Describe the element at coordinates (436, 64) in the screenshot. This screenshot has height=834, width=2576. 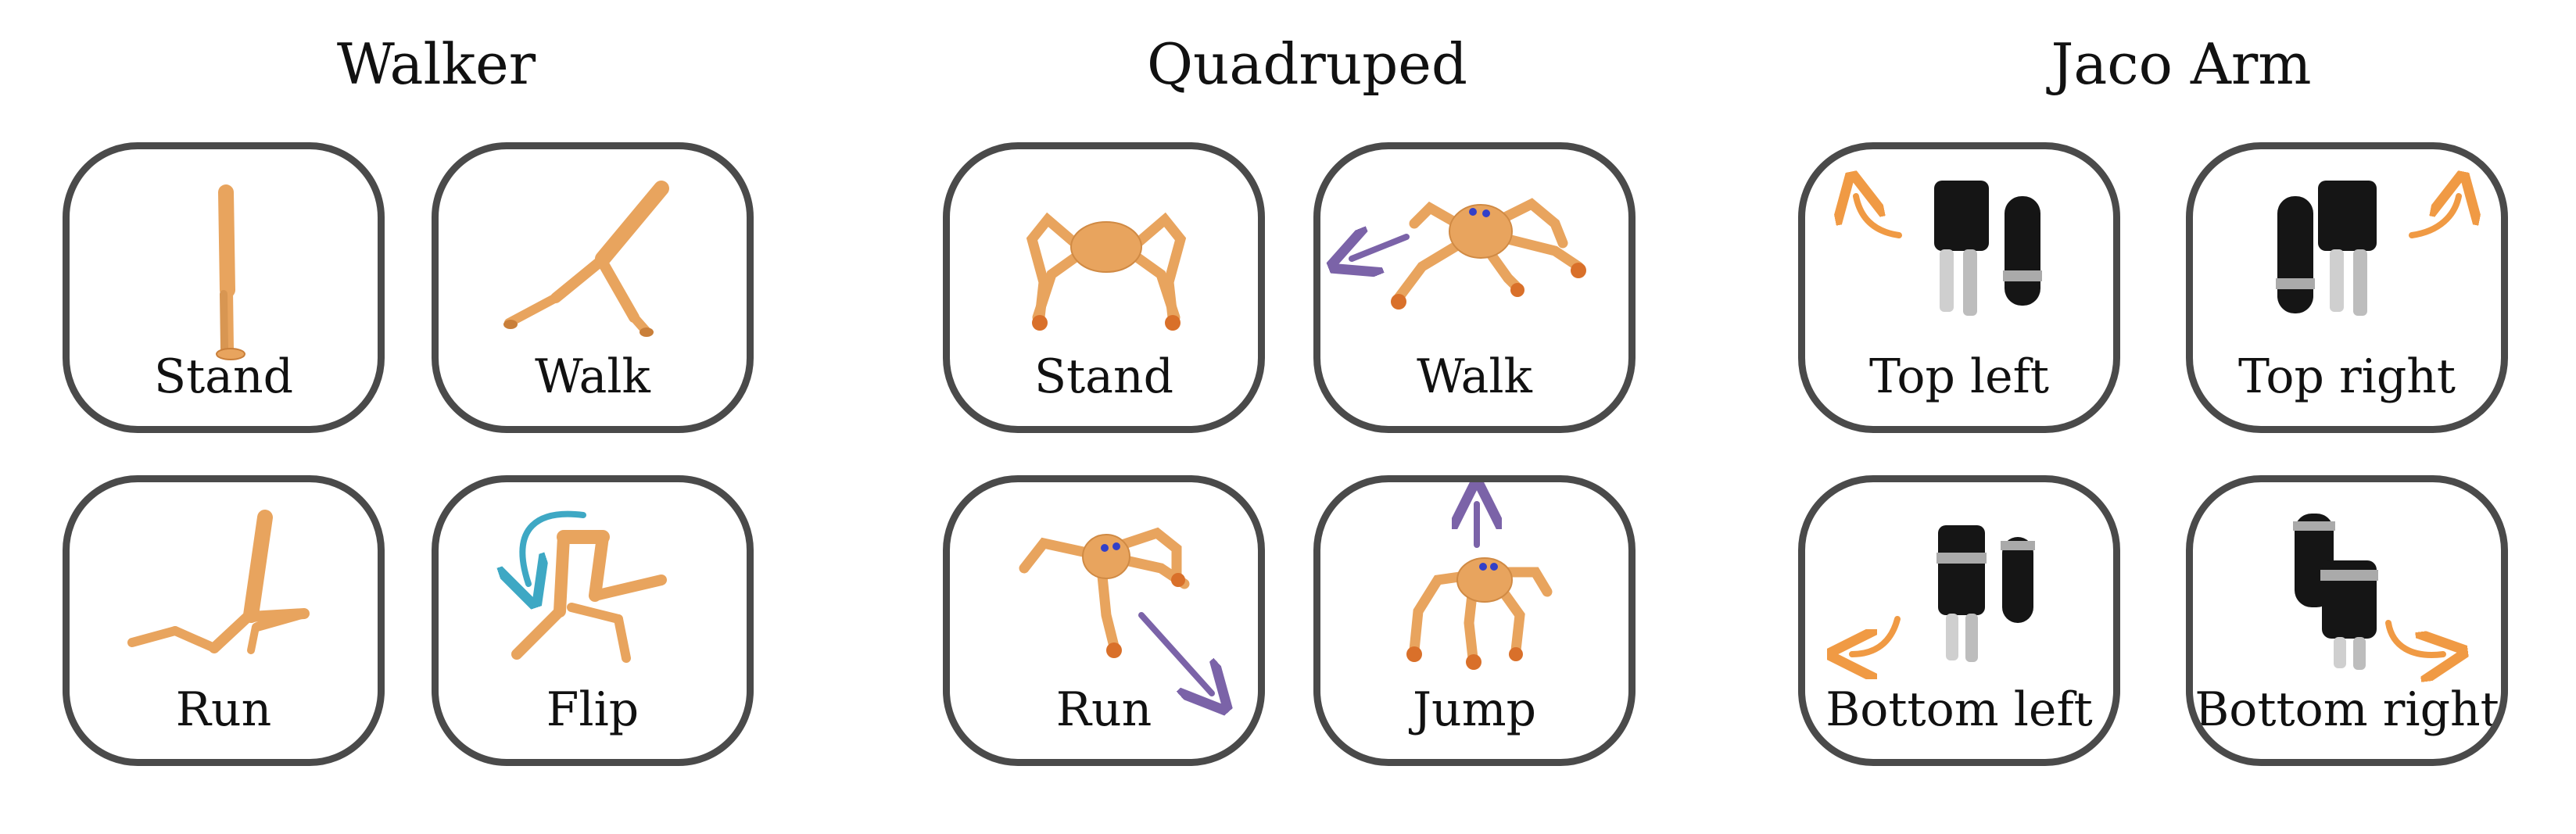
I see `walker-title: Walker` at that location.